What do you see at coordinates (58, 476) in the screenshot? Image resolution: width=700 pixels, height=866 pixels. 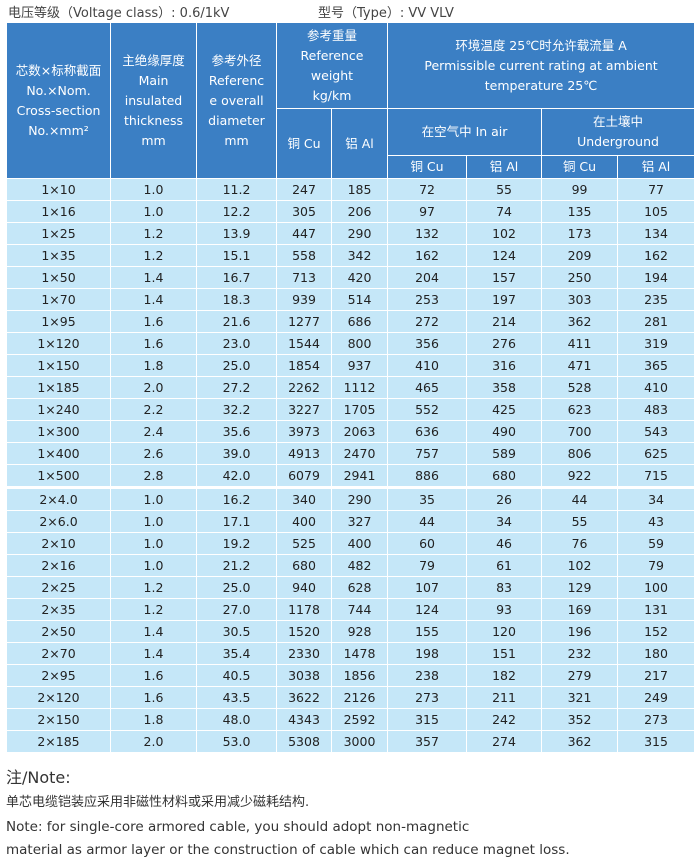 I see `cell: 1×500` at bounding box center [58, 476].